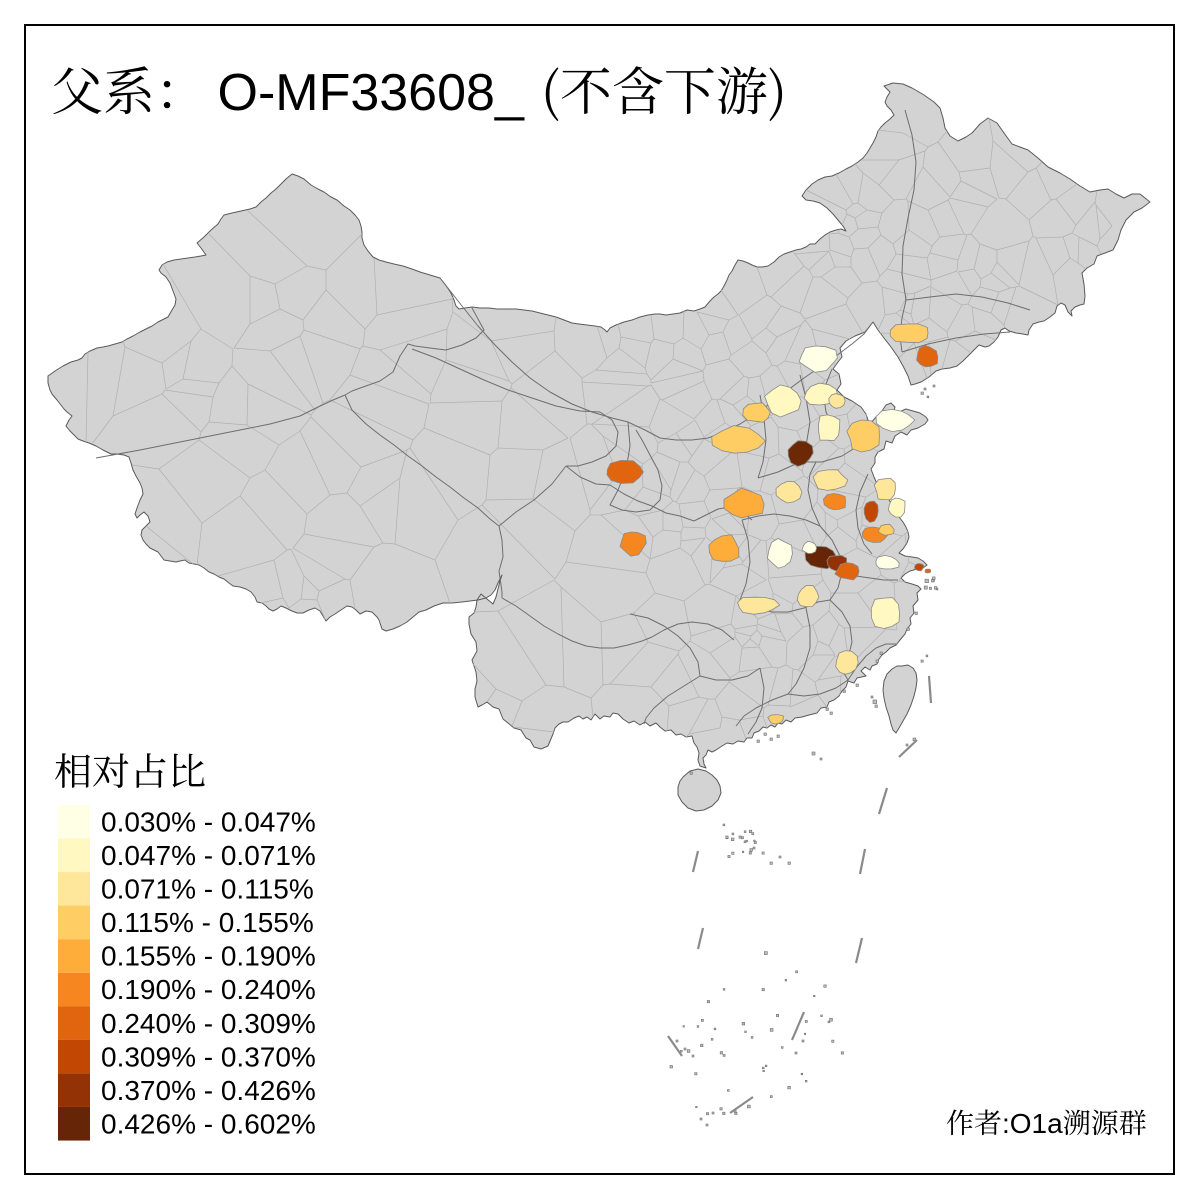  What do you see at coordinates (371, 93) in the screenshot?
I see `svg-text: O-MF33608_` at bounding box center [371, 93].